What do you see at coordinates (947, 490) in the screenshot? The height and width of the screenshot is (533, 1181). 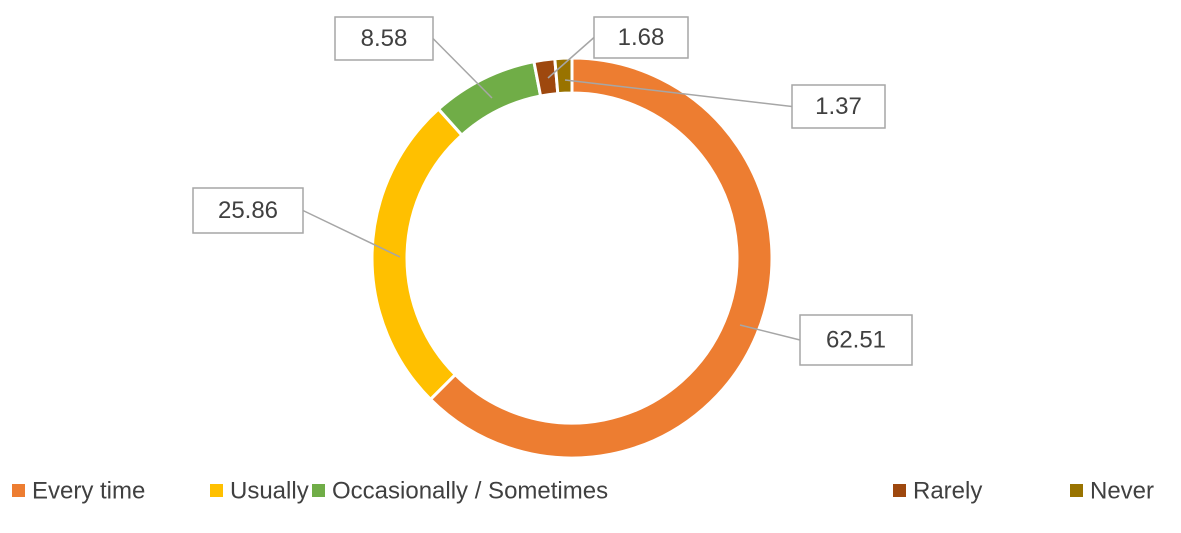 I see `legend-label: Rarely` at bounding box center [947, 490].